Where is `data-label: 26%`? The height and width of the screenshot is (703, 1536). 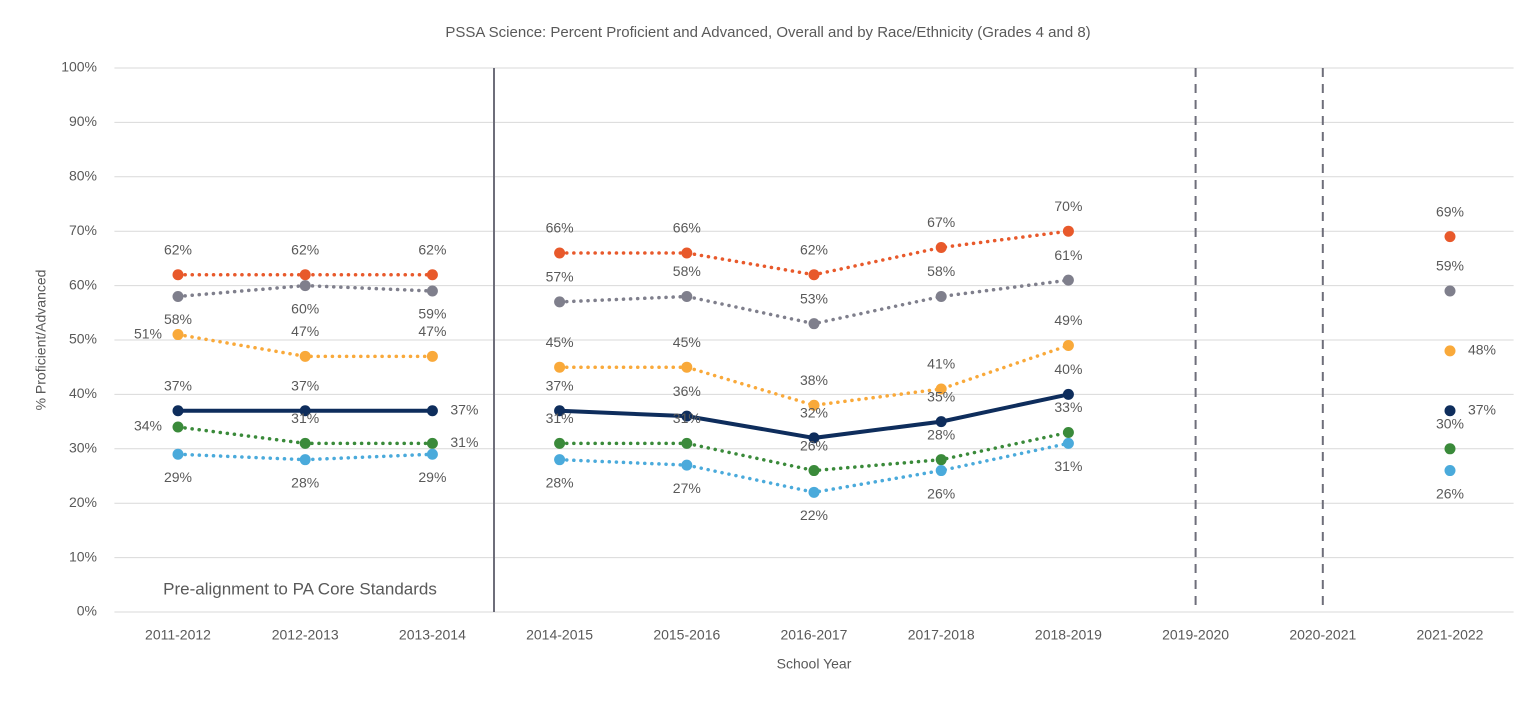
data-label: 26% is located at coordinates (1450, 493).